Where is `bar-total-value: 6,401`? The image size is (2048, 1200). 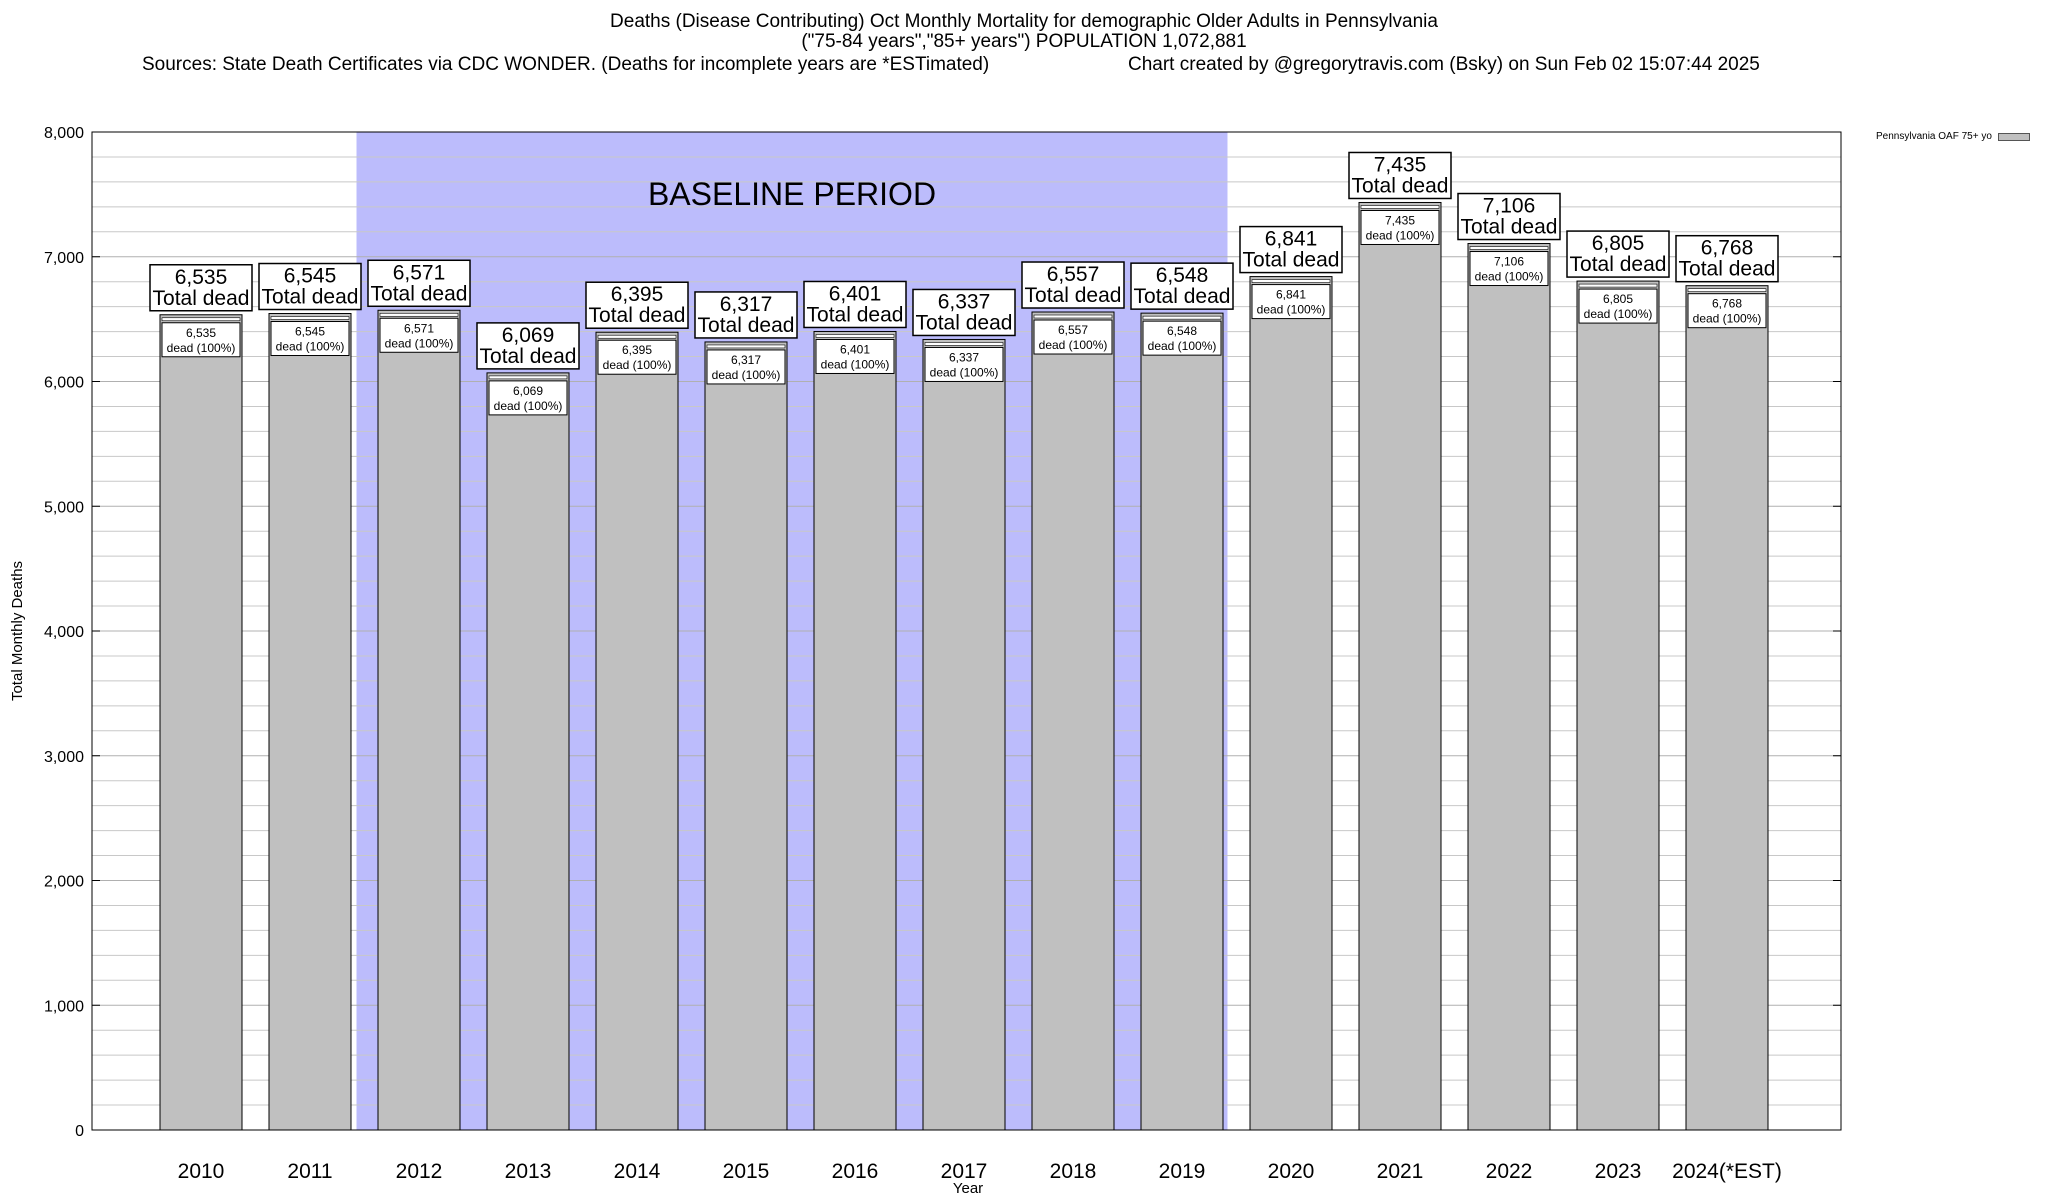 bar-total-value: 6,401 is located at coordinates (855, 293).